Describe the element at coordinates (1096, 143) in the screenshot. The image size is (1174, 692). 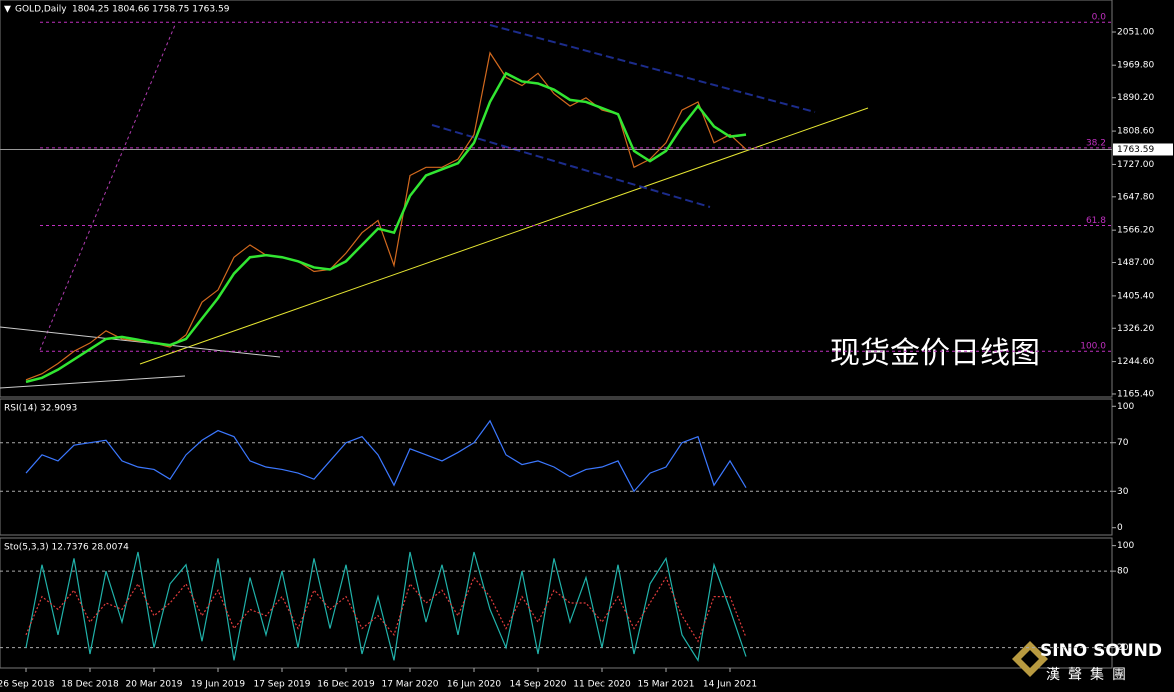
I see `level-label: 38.2` at that location.